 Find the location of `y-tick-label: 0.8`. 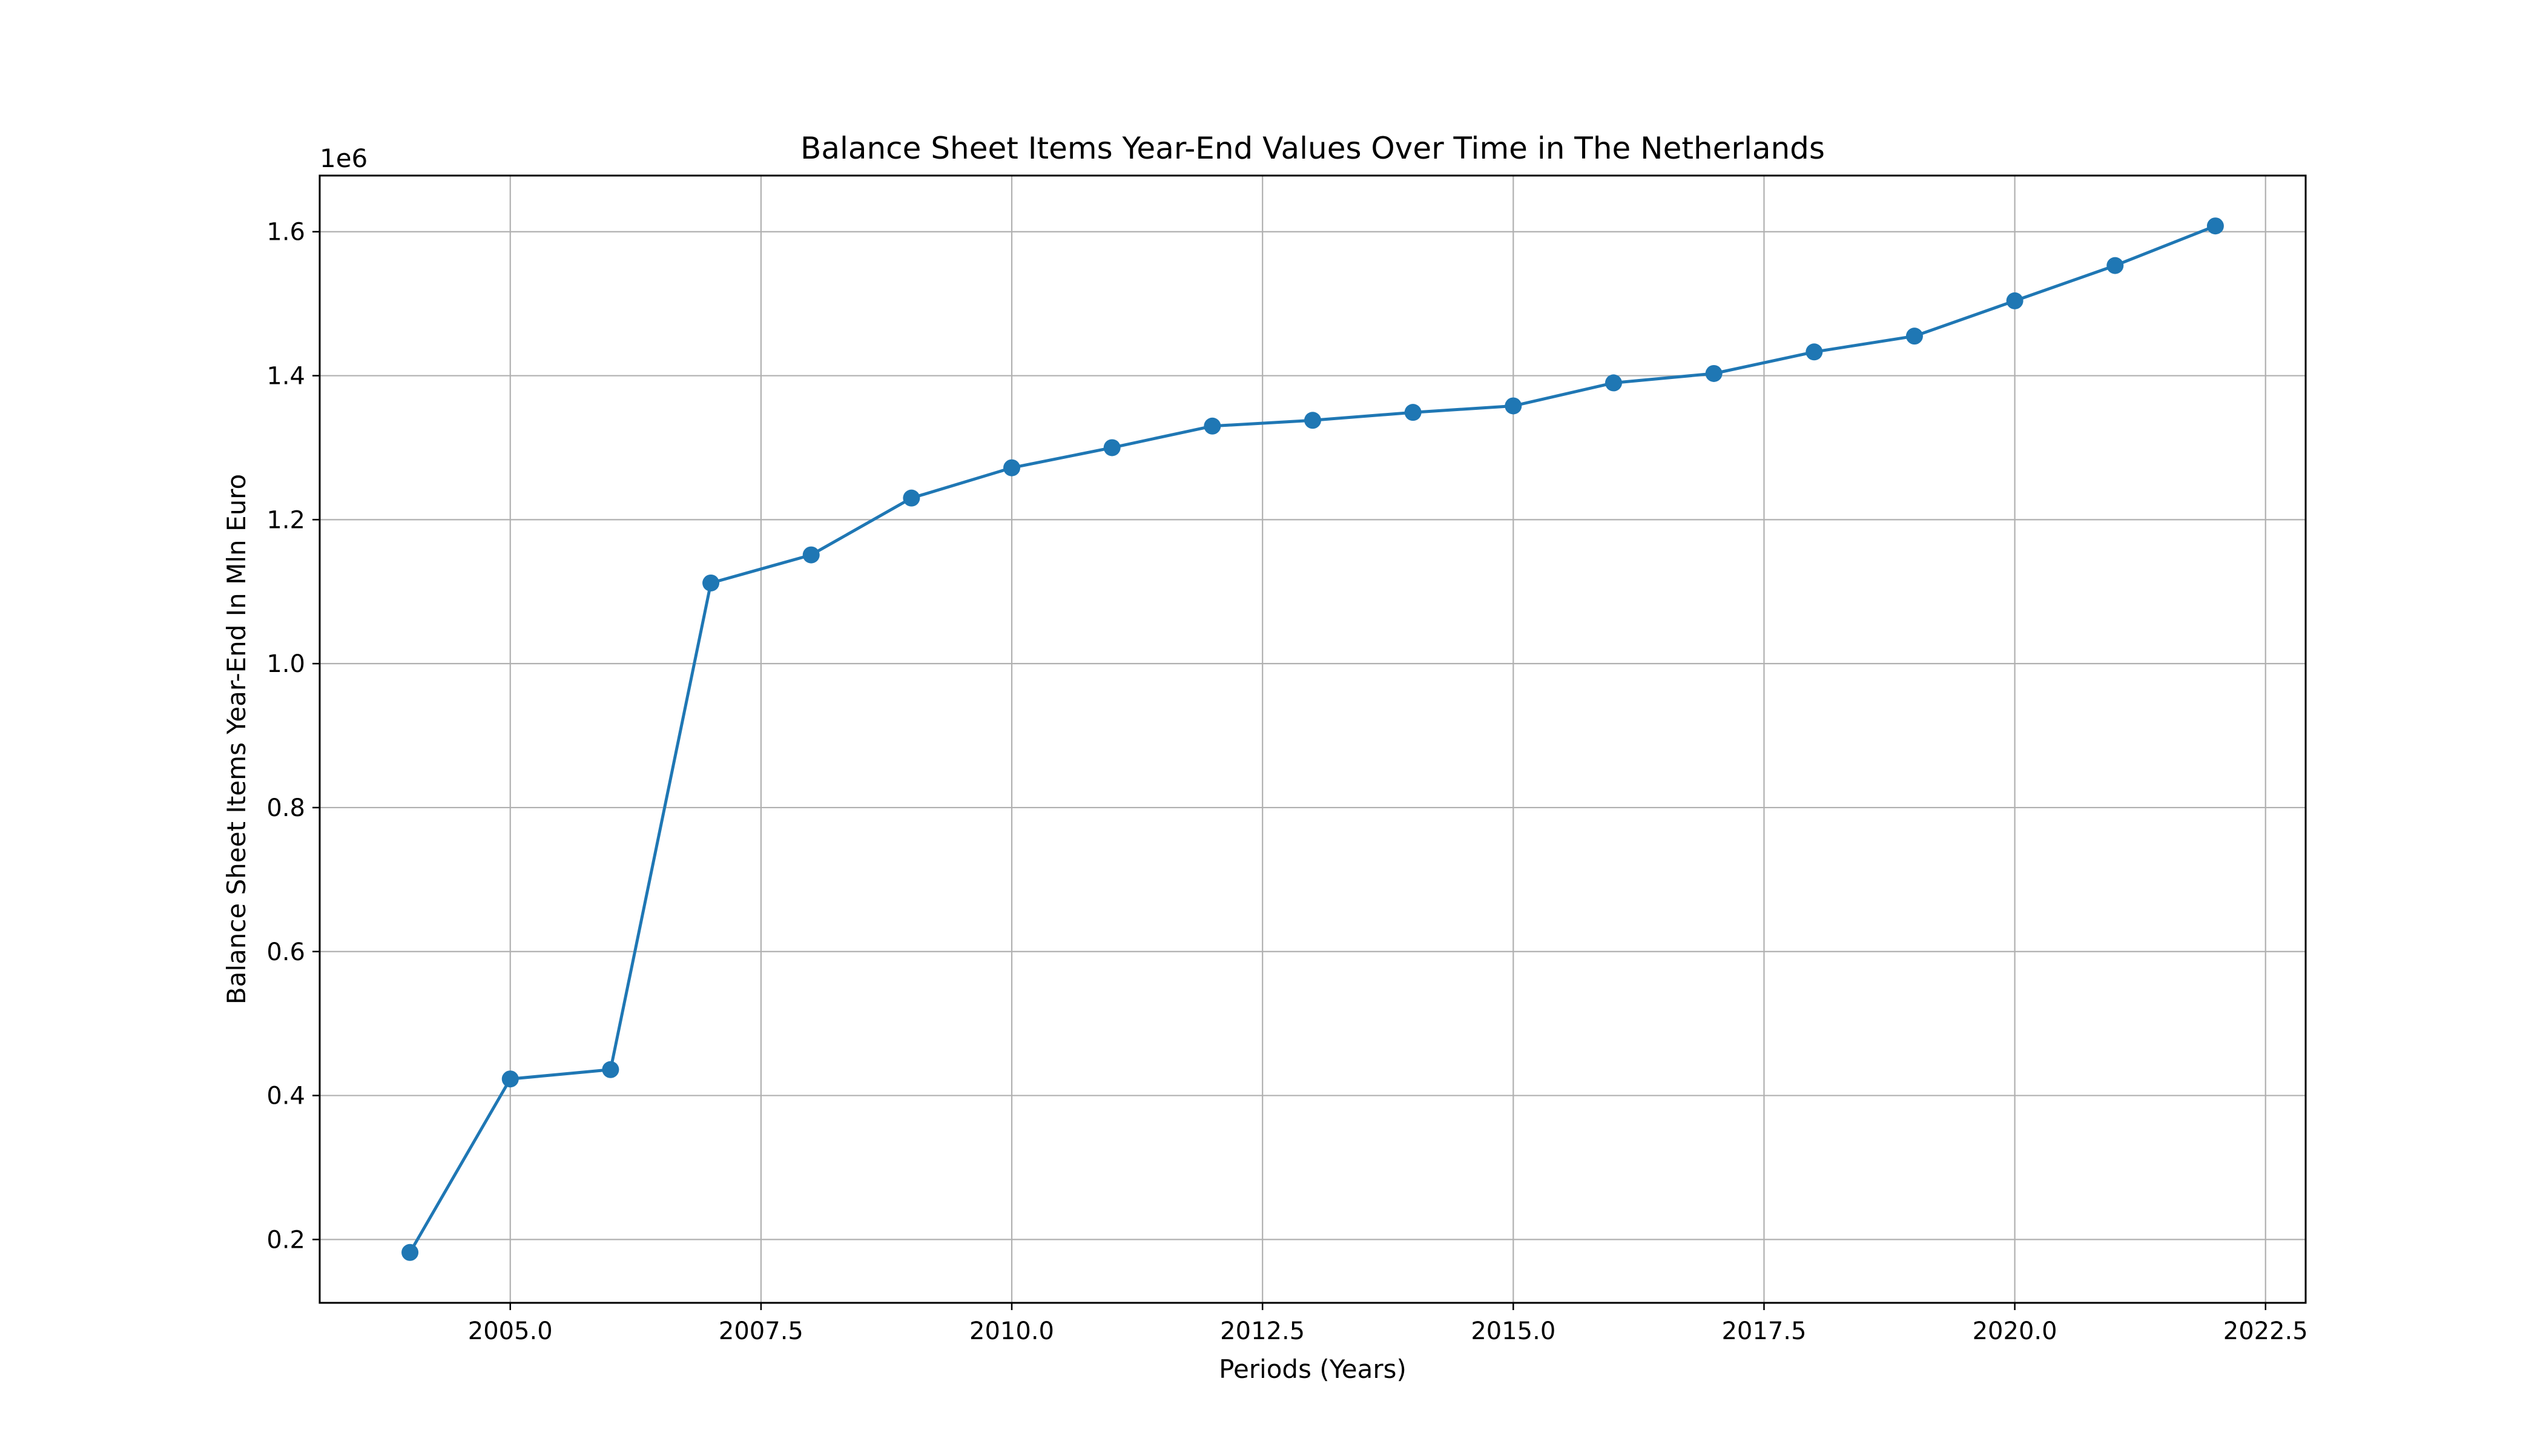

y-tick-label: 0.8 is located at coordinates (285, 808).